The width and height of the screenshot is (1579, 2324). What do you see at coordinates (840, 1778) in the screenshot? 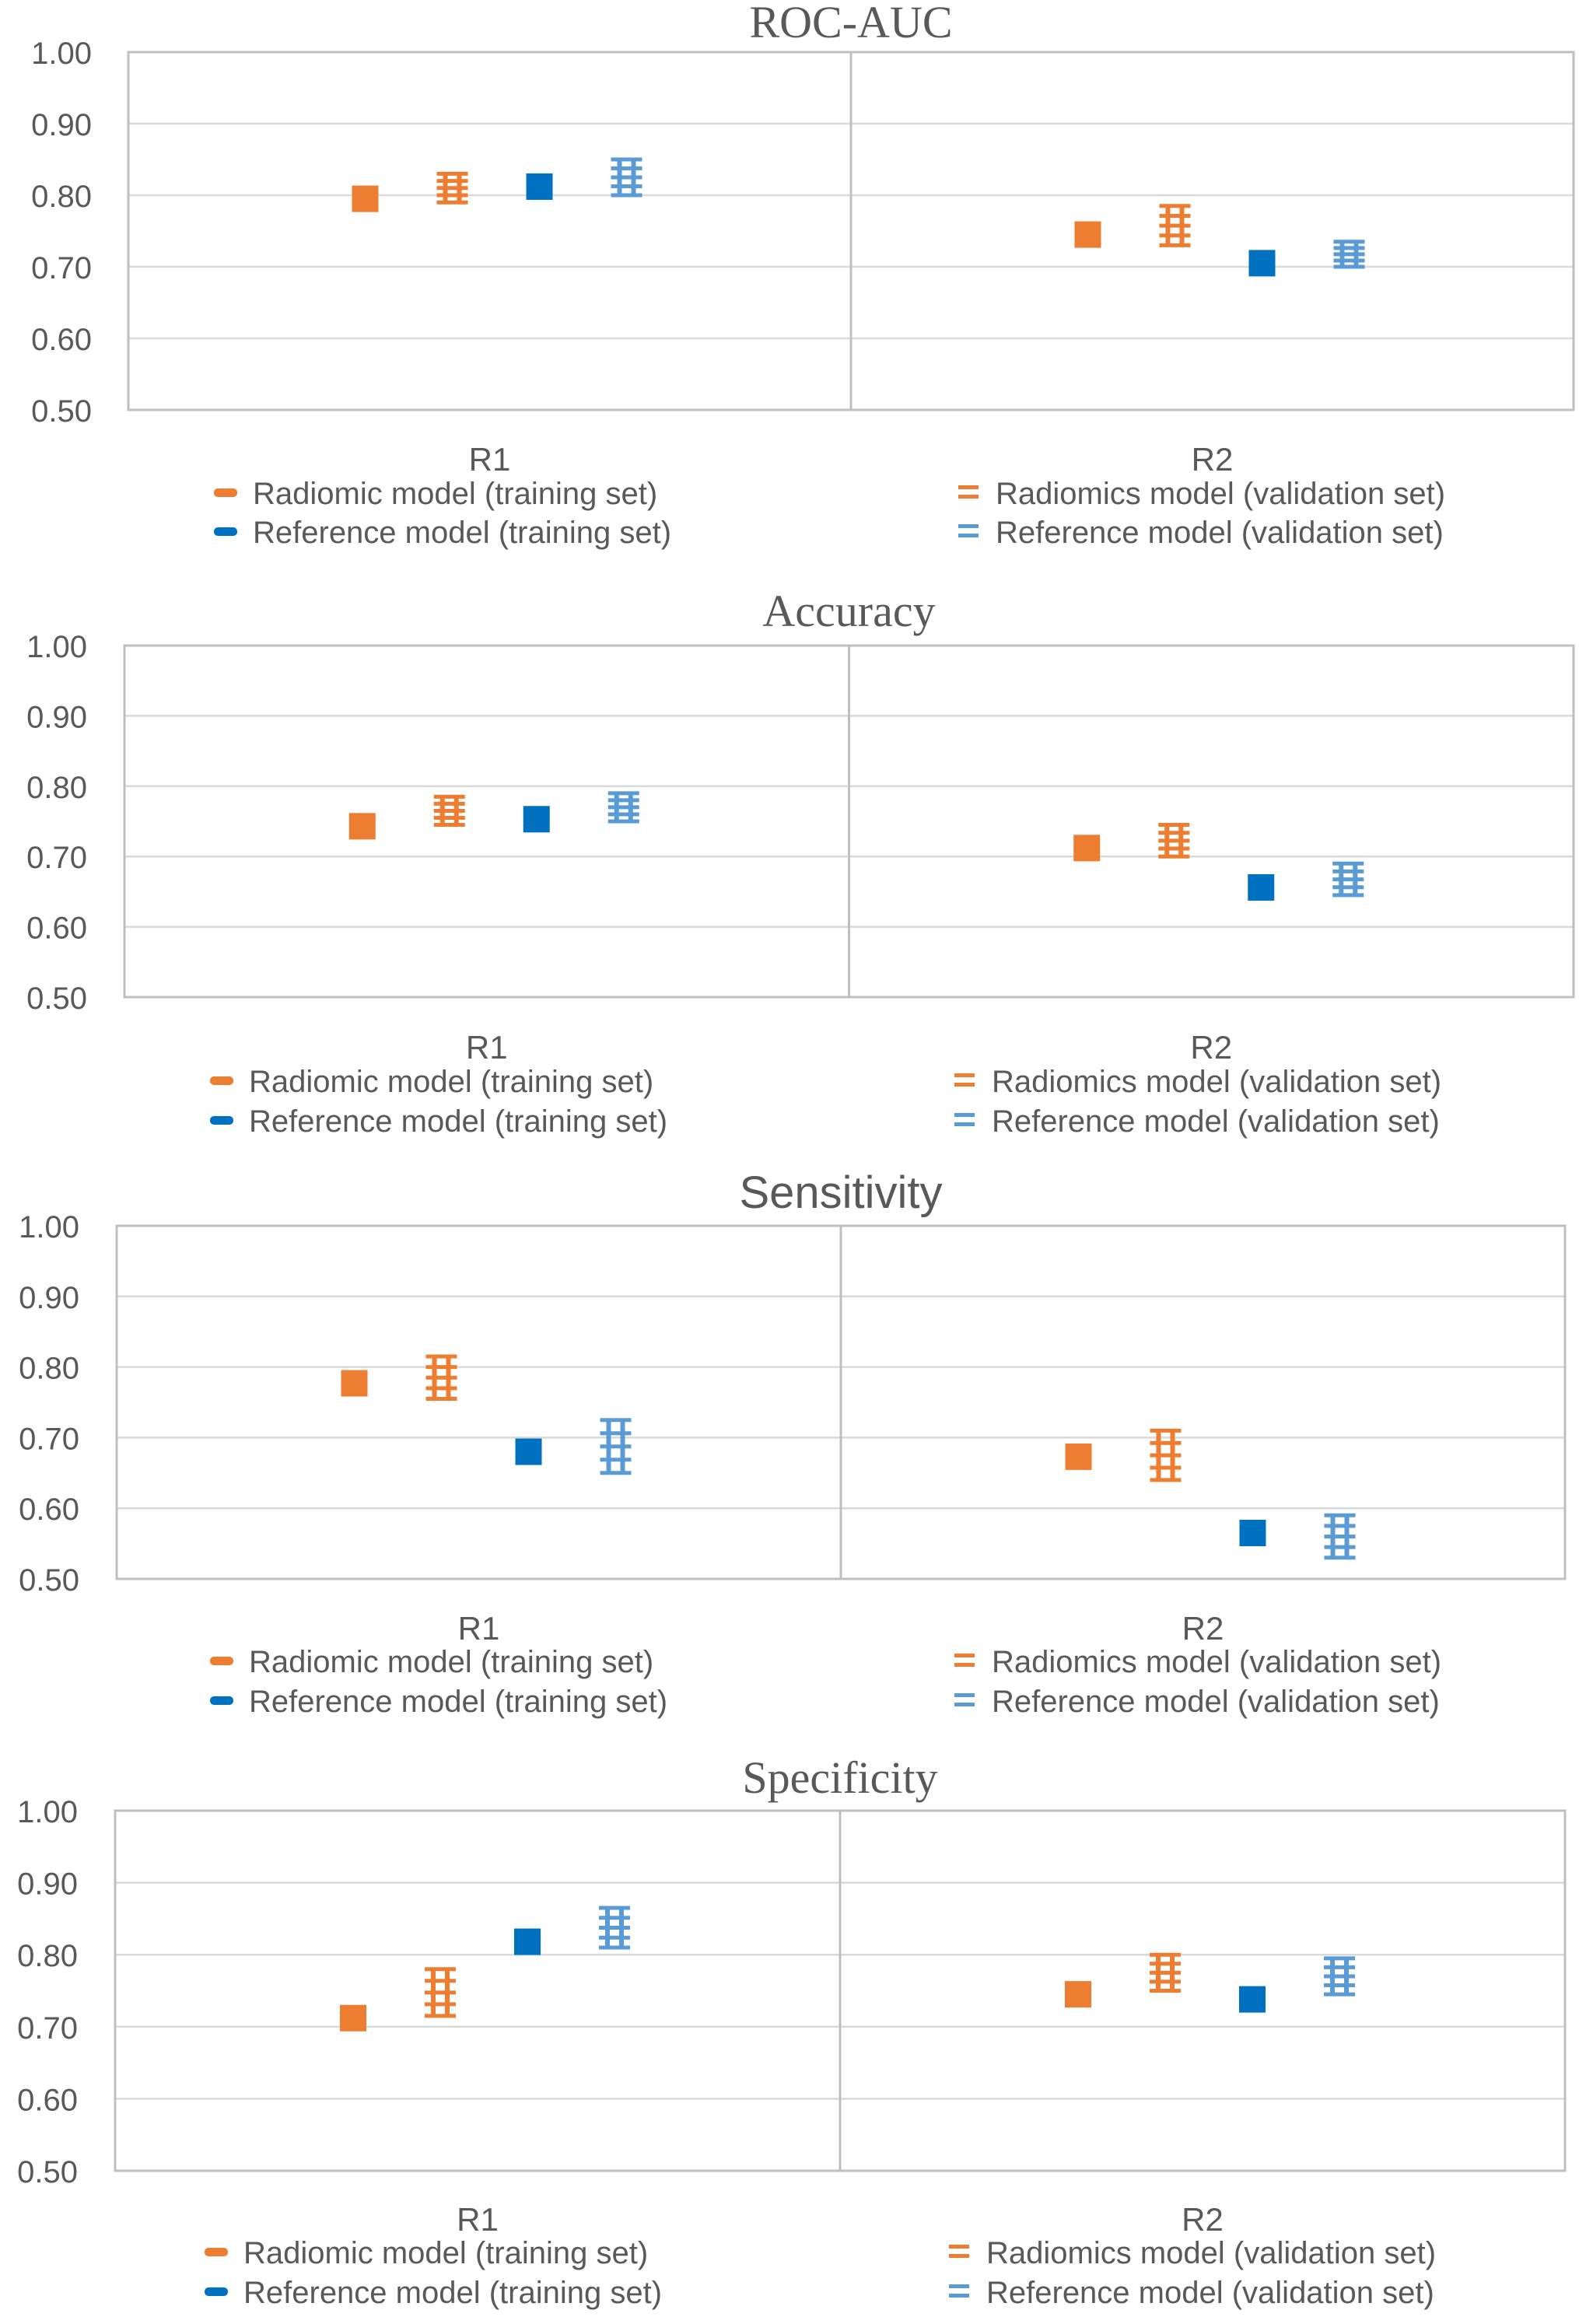
I see `chart-title: Specificity` at bounding box center [840, 1778].